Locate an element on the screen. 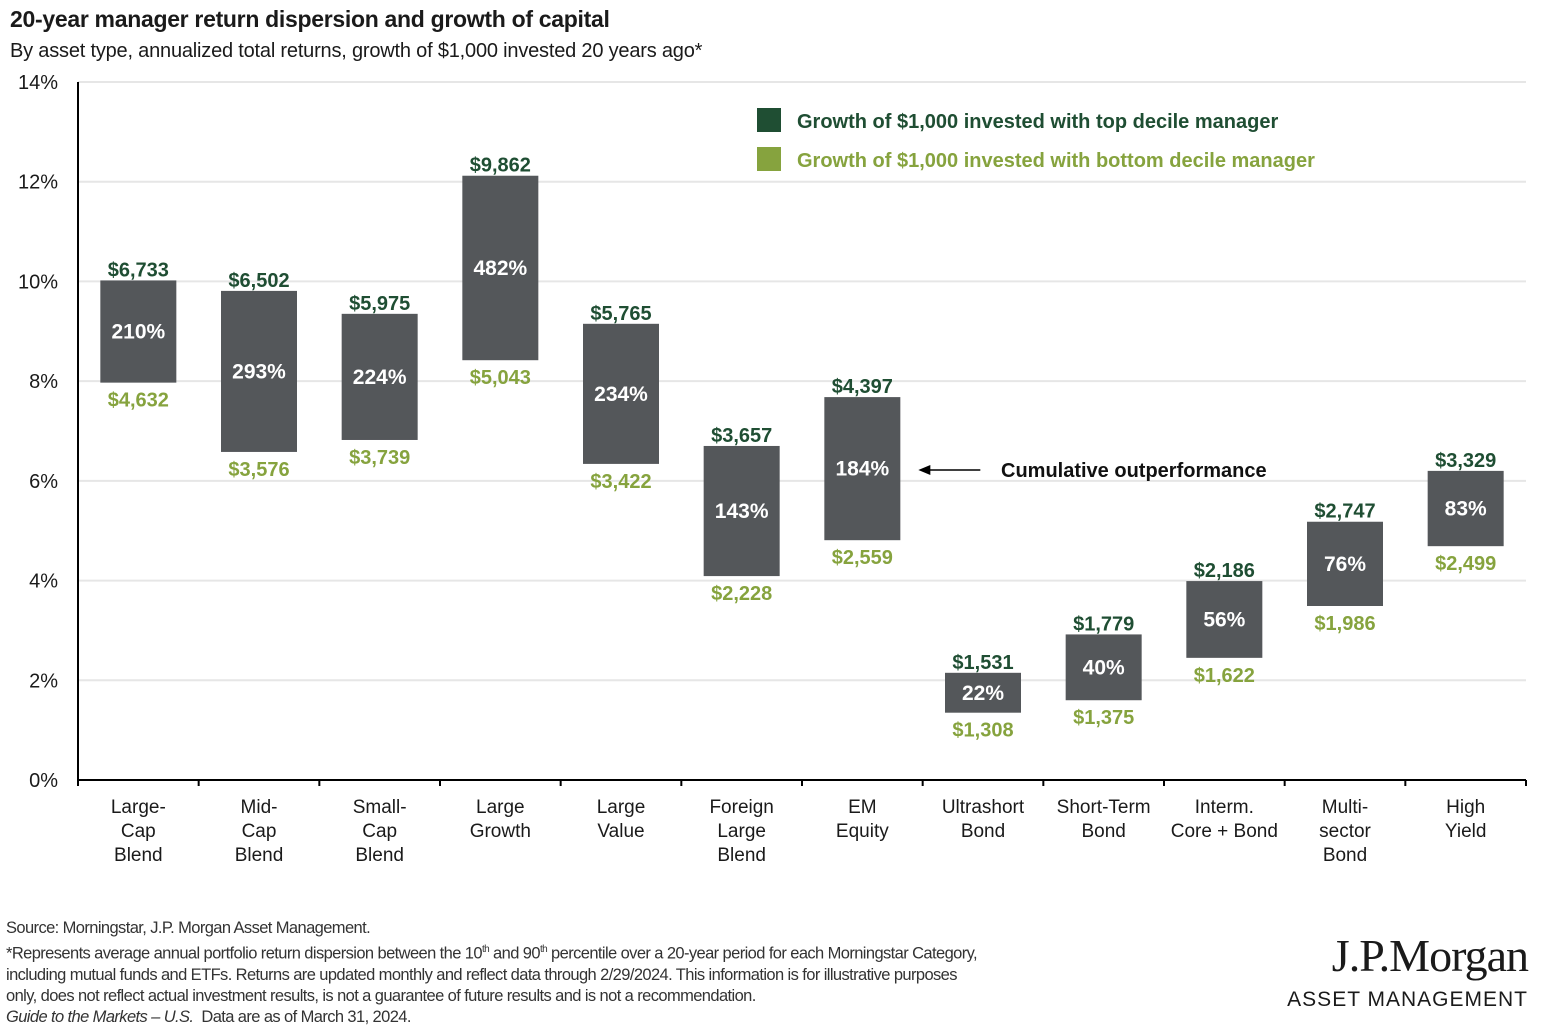 The image size is (1544, 1028). x-category-label: Short-Term Bond is located at coordinates (1104, 819).